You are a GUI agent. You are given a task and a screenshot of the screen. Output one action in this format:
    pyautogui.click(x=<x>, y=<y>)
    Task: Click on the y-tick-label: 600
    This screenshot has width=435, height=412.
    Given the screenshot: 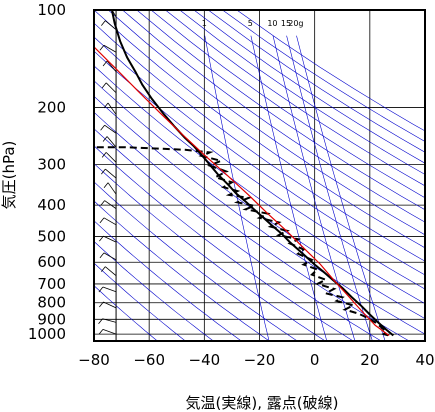 What is the action you would take?
    pyautogui.click(x=51, y=262)
    